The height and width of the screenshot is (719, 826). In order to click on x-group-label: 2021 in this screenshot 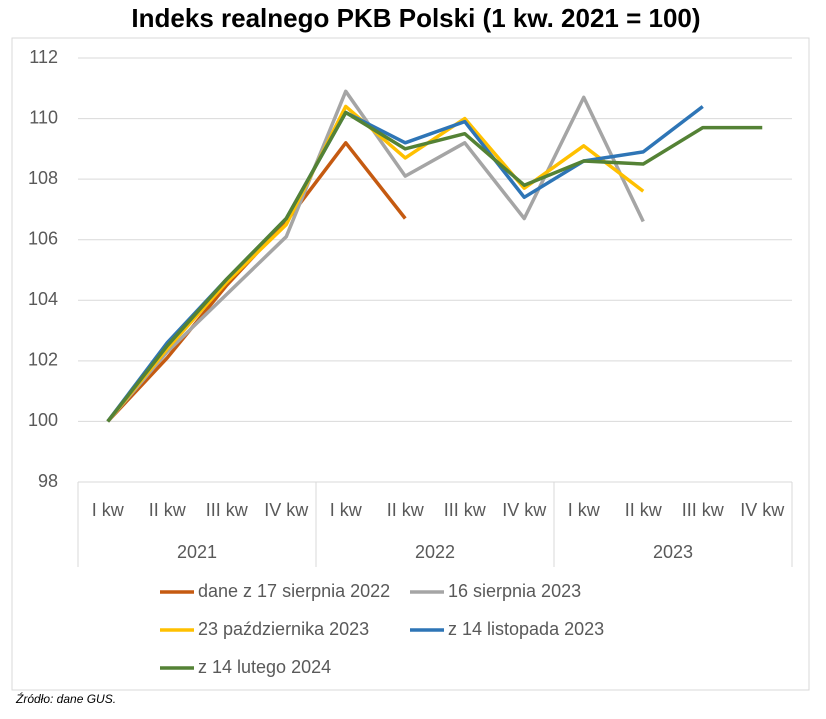, I will do `click(197, 552)`.